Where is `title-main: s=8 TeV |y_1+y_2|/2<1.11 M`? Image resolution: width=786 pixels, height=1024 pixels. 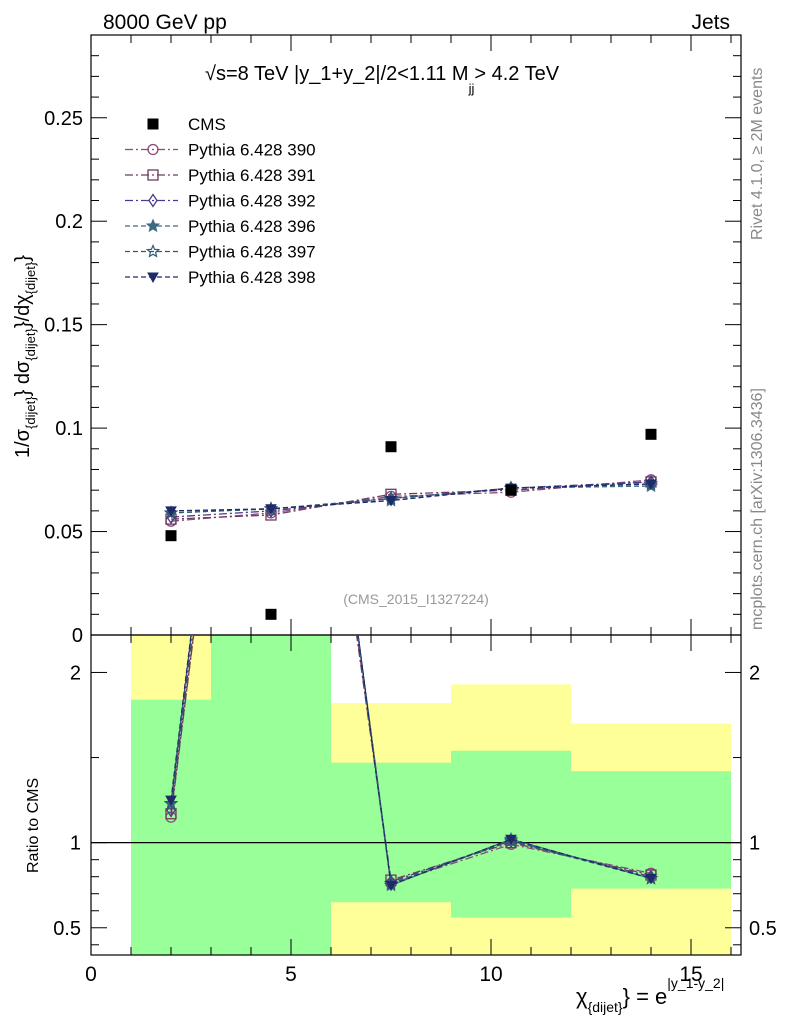
title-main: s=8 TeV |y_1+y_2|/2<1.11 M is located at coordinates (342, 74).